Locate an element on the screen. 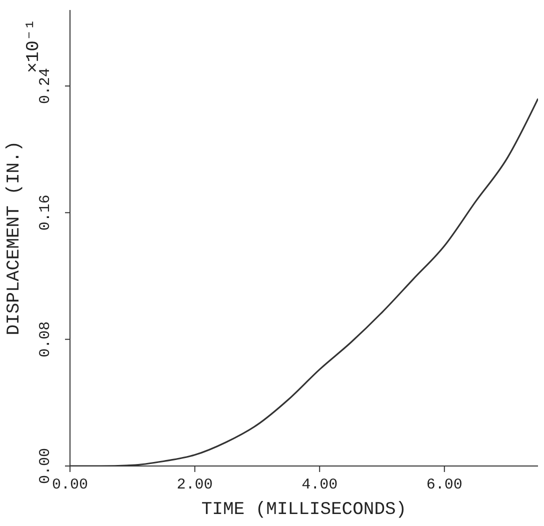 The width and height of the screenshot is (544, 526). x-tick-label: 0.00 is located at coordinates (70, 485).